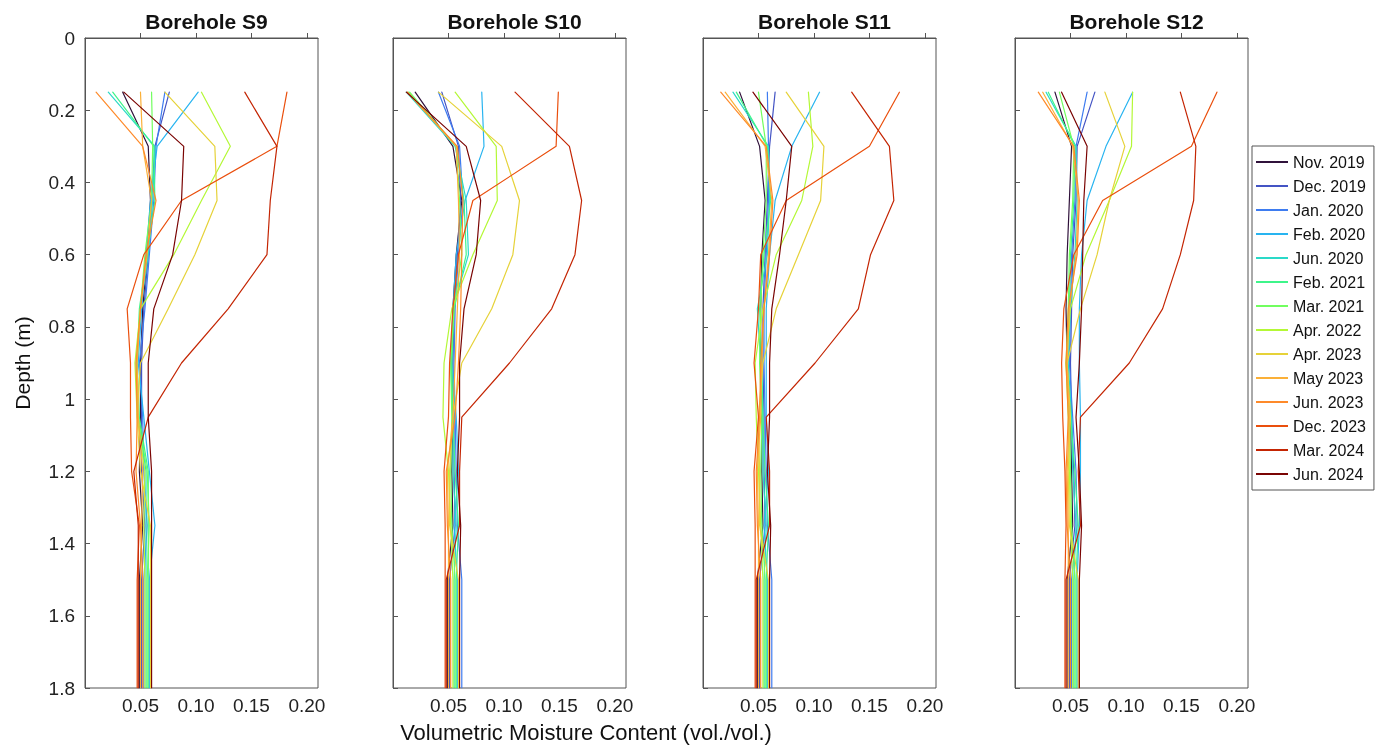 The height and width of the screenshot is (752, 1396). I want to click on chart-title: Borehole S12, so click(1136, 21).